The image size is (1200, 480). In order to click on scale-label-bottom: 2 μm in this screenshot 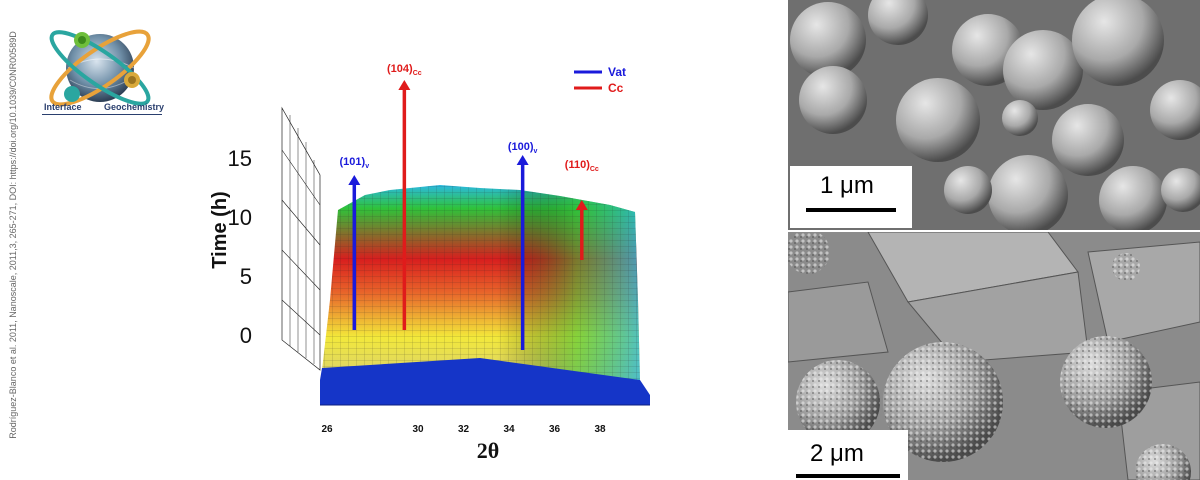, I will do `click(837, 453)`.